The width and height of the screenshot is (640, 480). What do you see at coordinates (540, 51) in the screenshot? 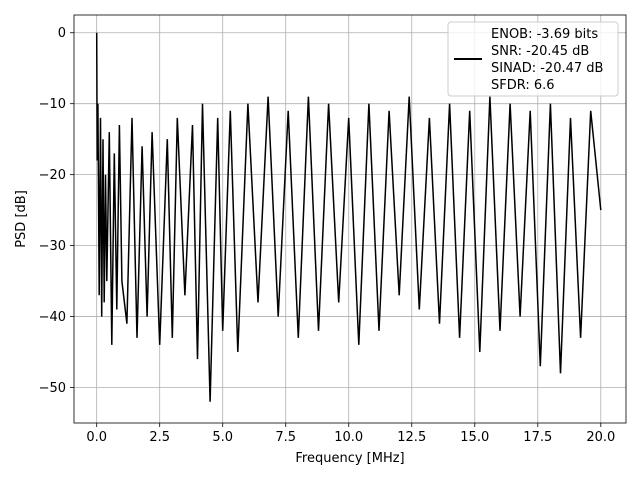
I see `legend-snr: SNR: -20.45 dB` at bounding box center [540, 51].